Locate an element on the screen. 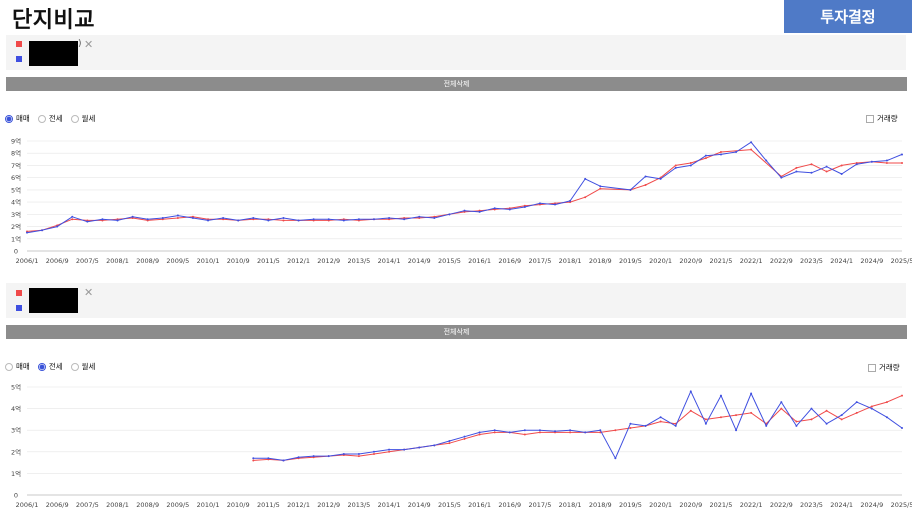 This screenshot has width=912, height=513. x-tick-label: 2011/5 is located at coordinates (268, 505).